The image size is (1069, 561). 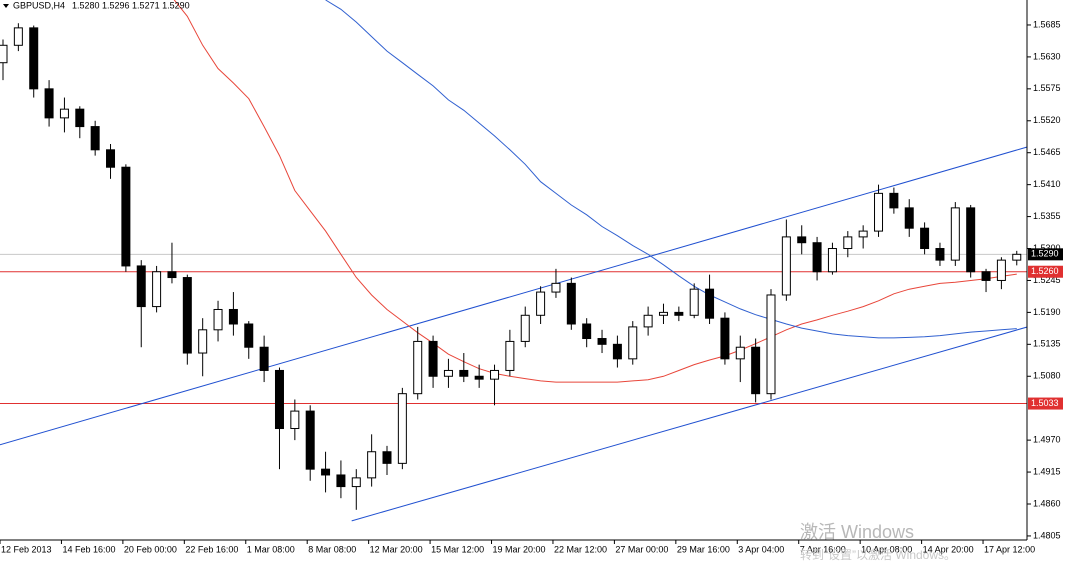 What do you see at coordinates (1047, 440) in the screenshot?
I see `y-tick-label: 1.4970` at bounding box center [1047, 440].